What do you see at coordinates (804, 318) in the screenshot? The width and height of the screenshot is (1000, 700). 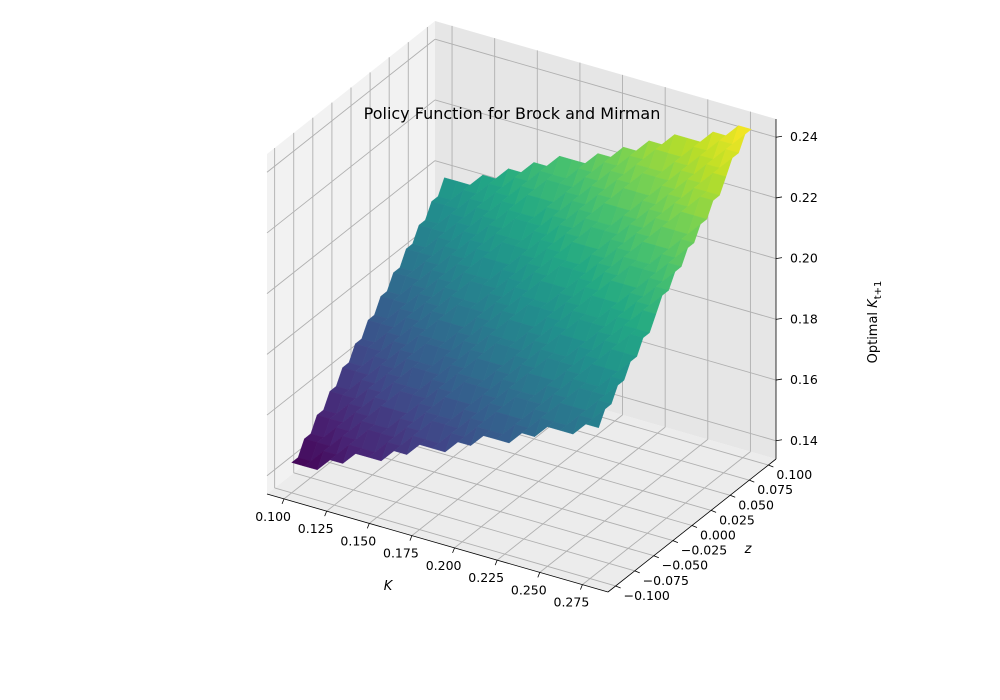 I see `z-tick-label: 0.18` at bounding box center [804, 318].